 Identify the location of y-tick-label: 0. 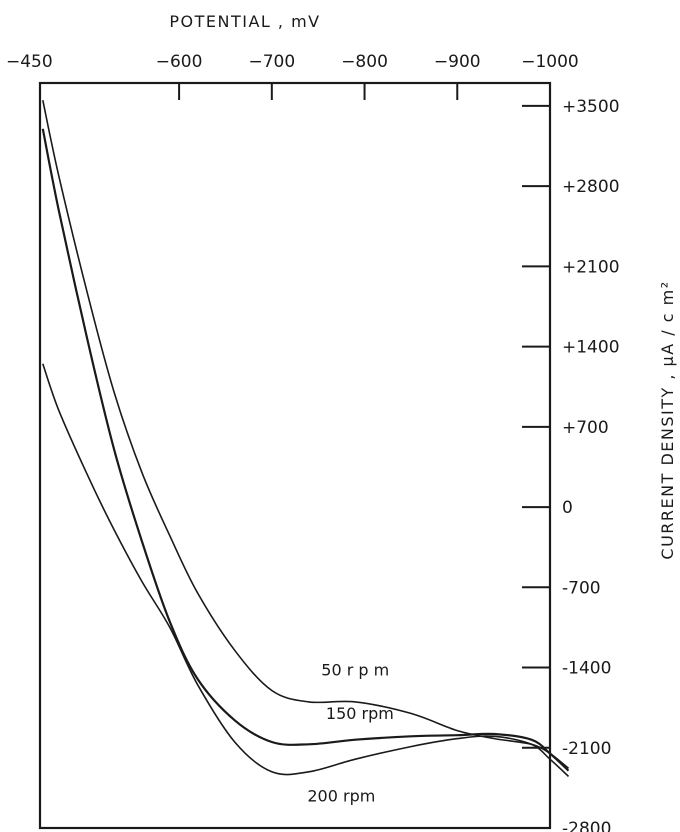
(567, 508).